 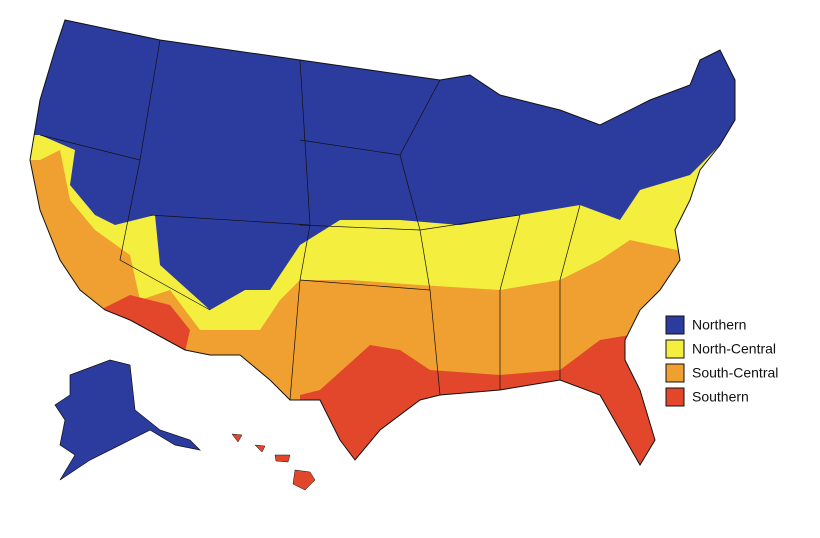 I want to click on legend-label: Southern, so click(x=720, y=397).